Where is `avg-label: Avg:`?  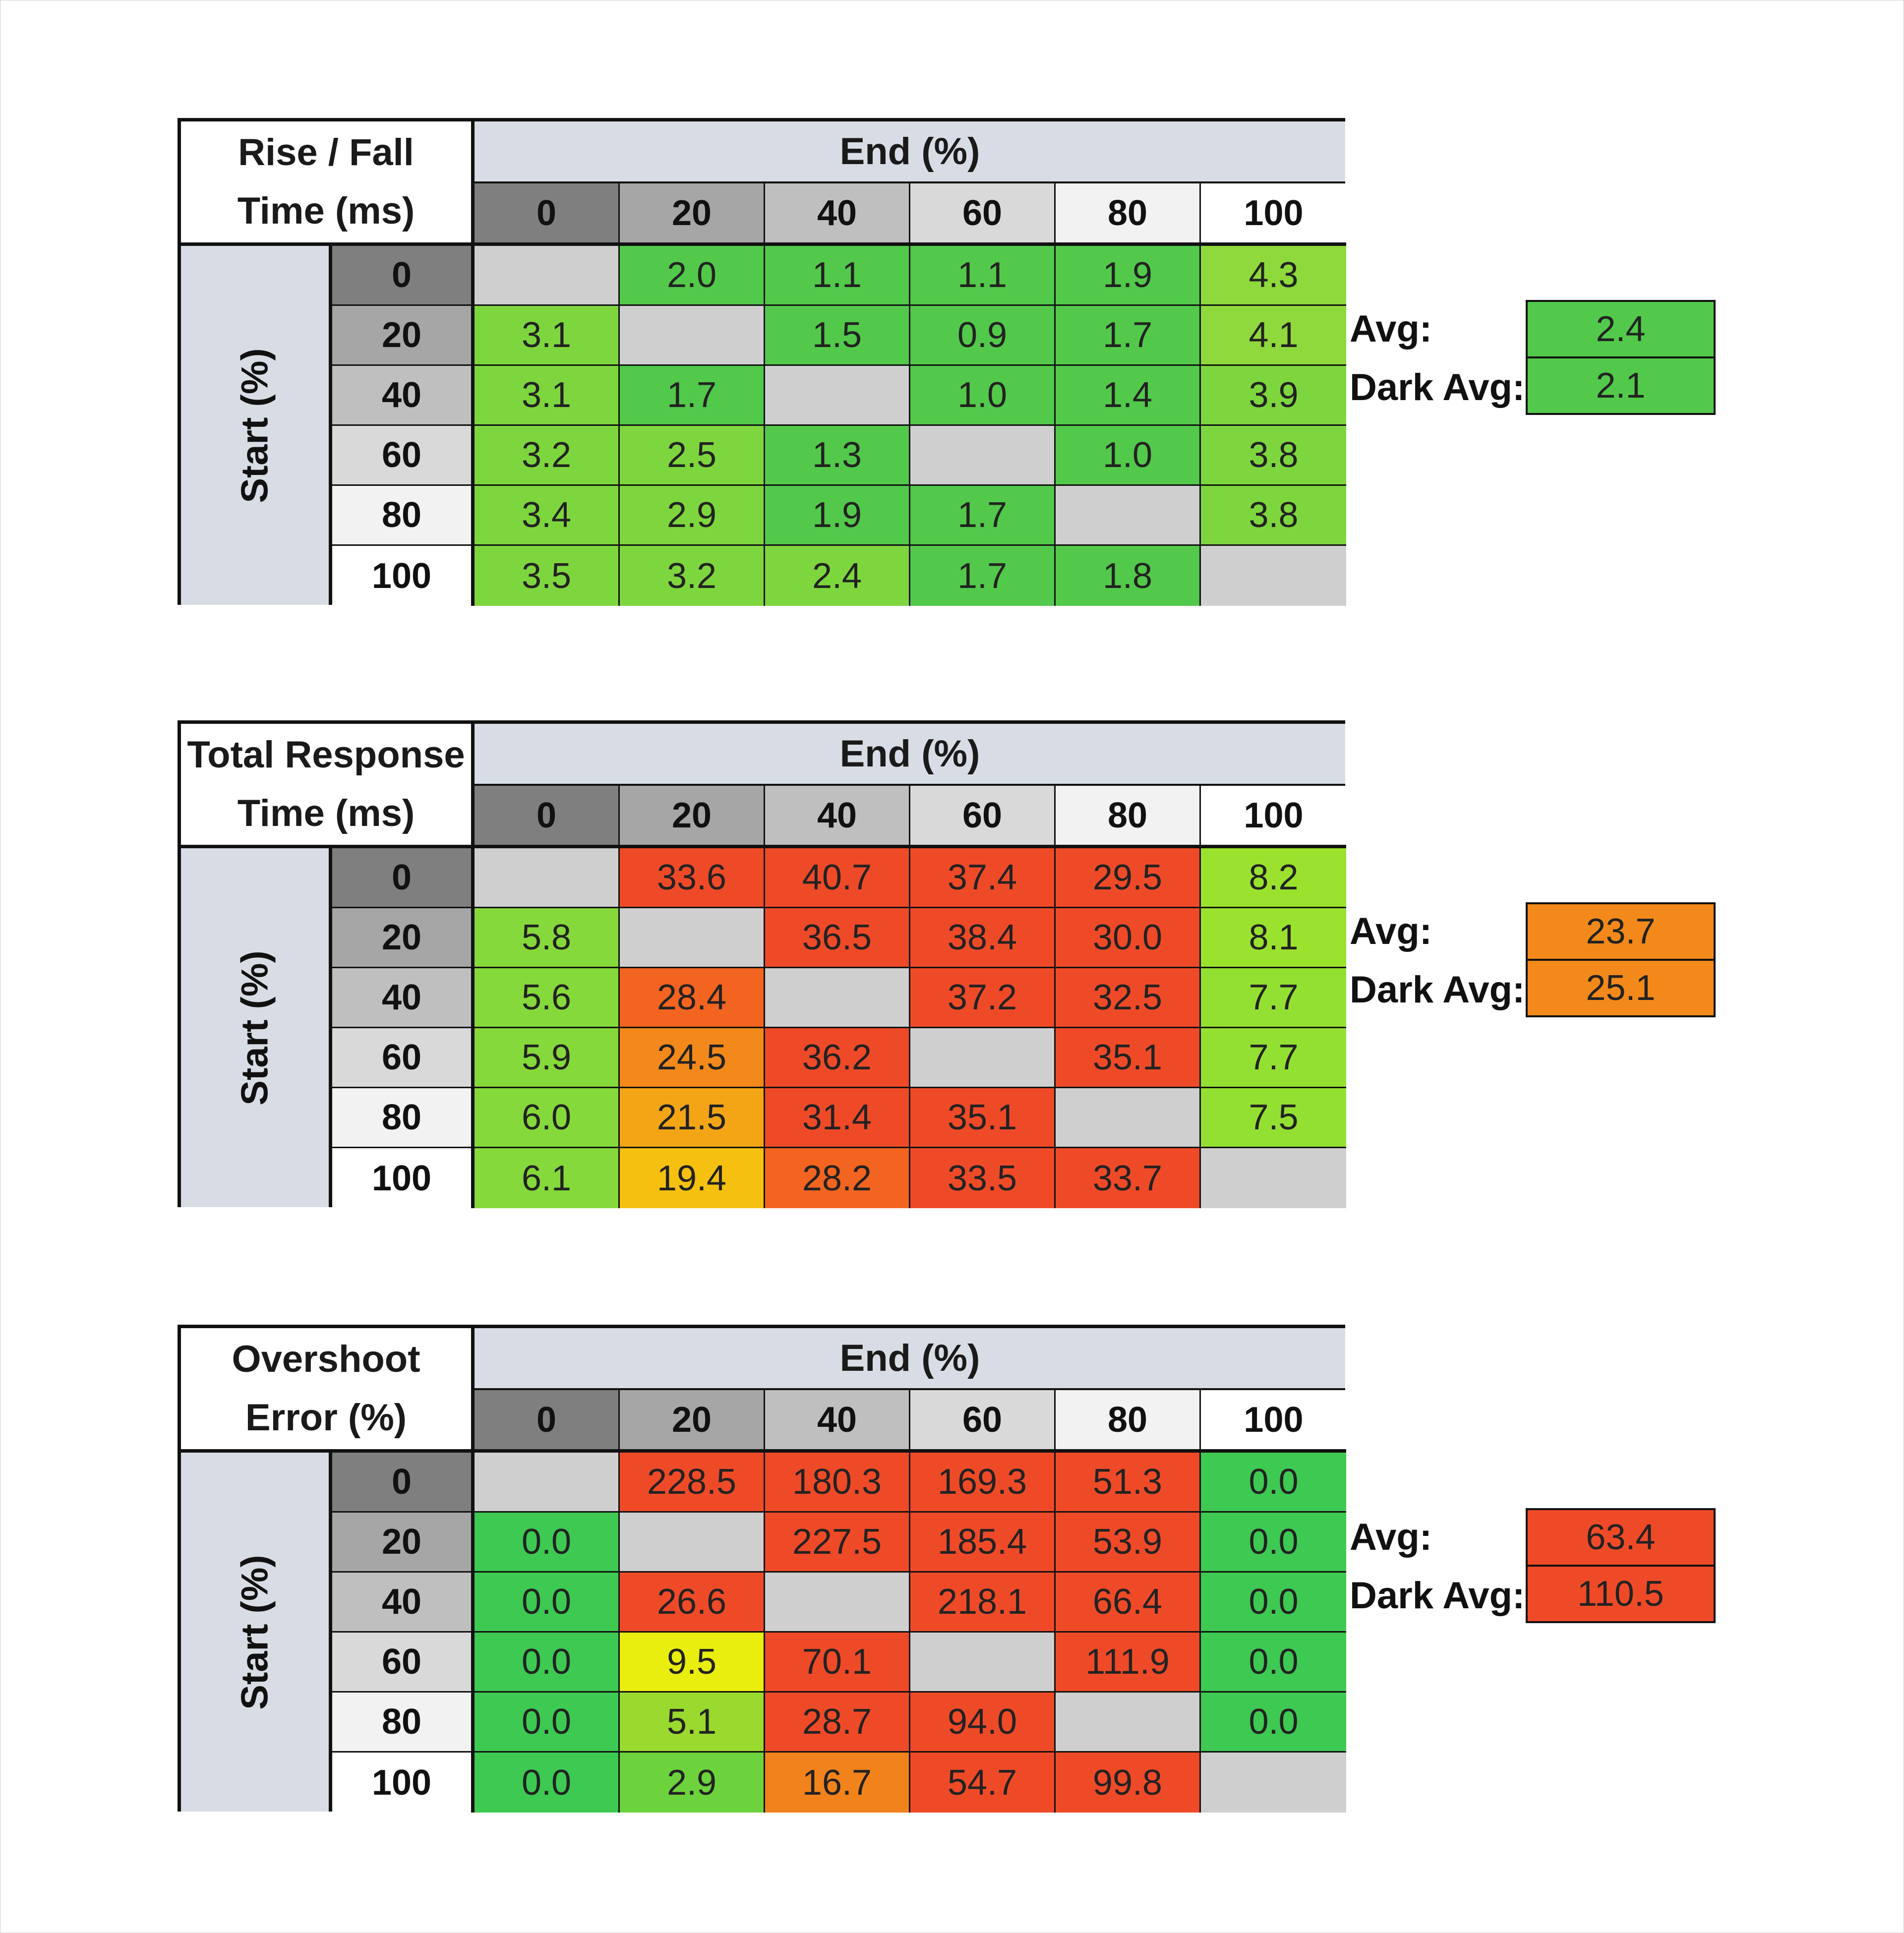 avg-label: Avg: is located at coordinates (1391, 328).